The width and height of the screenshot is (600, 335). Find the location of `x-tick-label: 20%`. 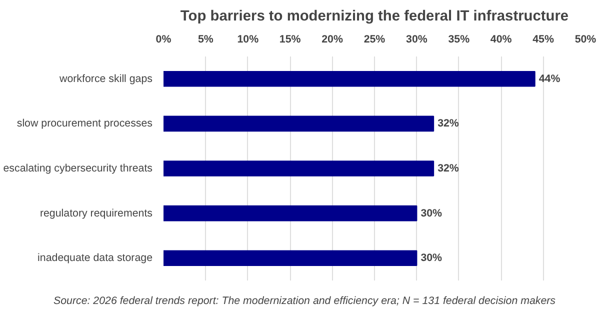

x-tick-label: 20% is located at coordinates (333, 40).